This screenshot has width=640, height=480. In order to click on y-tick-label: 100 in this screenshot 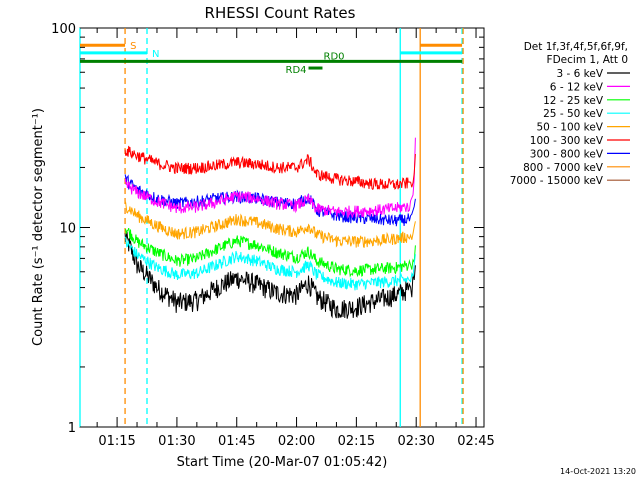, I will do `click(63, 29)`.